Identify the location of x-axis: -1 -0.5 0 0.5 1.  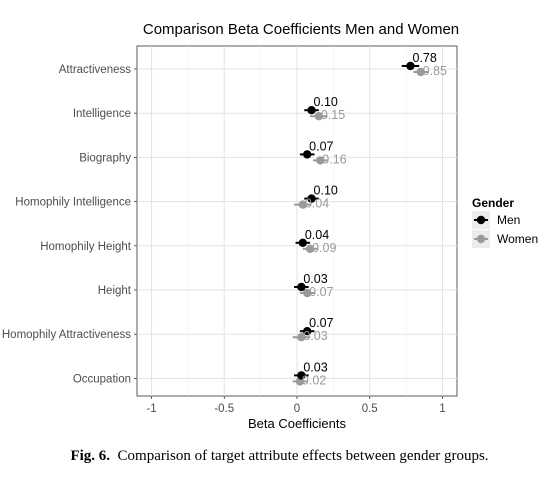
(296, 405).